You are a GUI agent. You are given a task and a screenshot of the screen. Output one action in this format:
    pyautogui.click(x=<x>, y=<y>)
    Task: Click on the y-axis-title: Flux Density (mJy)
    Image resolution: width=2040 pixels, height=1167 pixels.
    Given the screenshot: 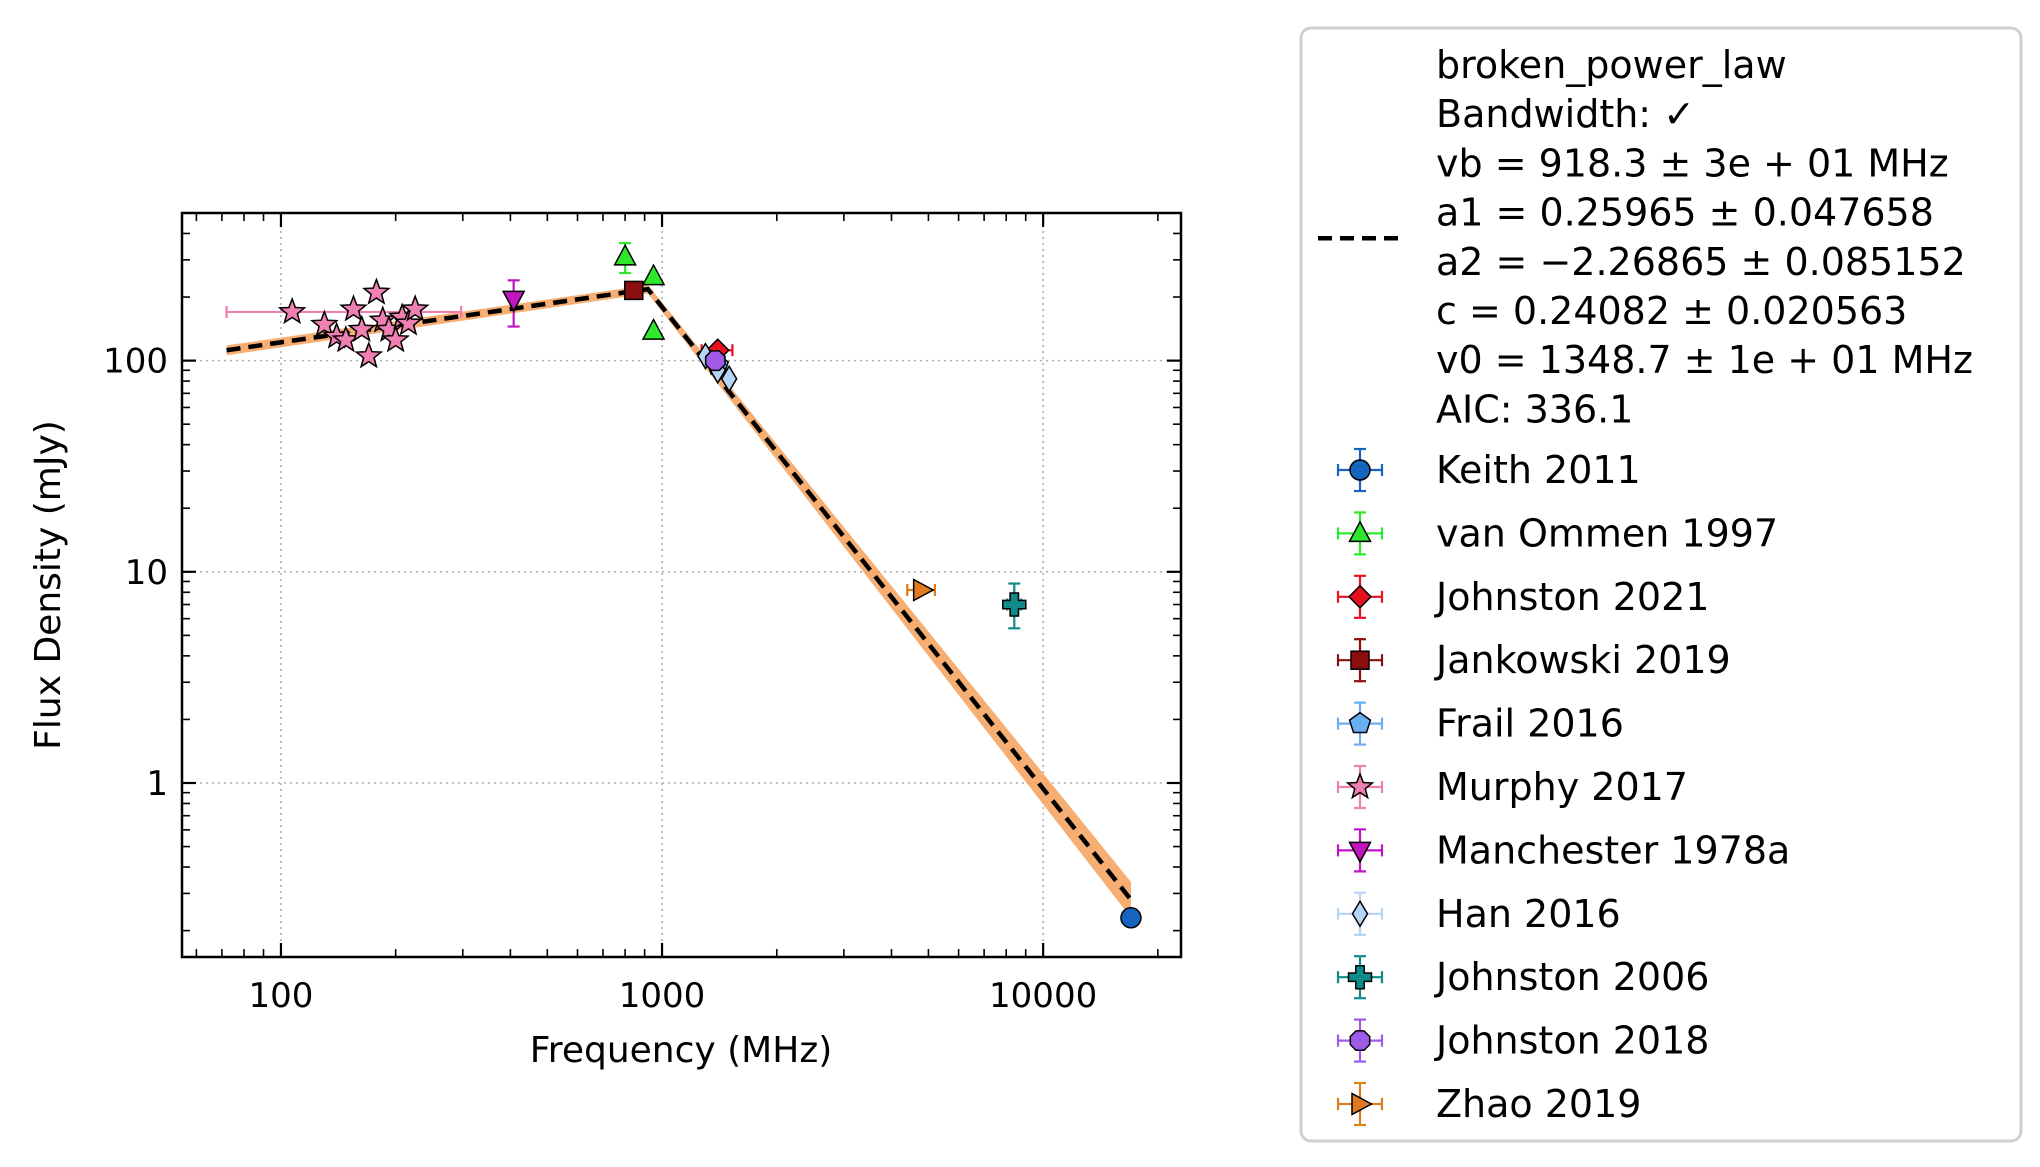 What is the action you would take?
    pyautogui.click(x=48, y=585)
    